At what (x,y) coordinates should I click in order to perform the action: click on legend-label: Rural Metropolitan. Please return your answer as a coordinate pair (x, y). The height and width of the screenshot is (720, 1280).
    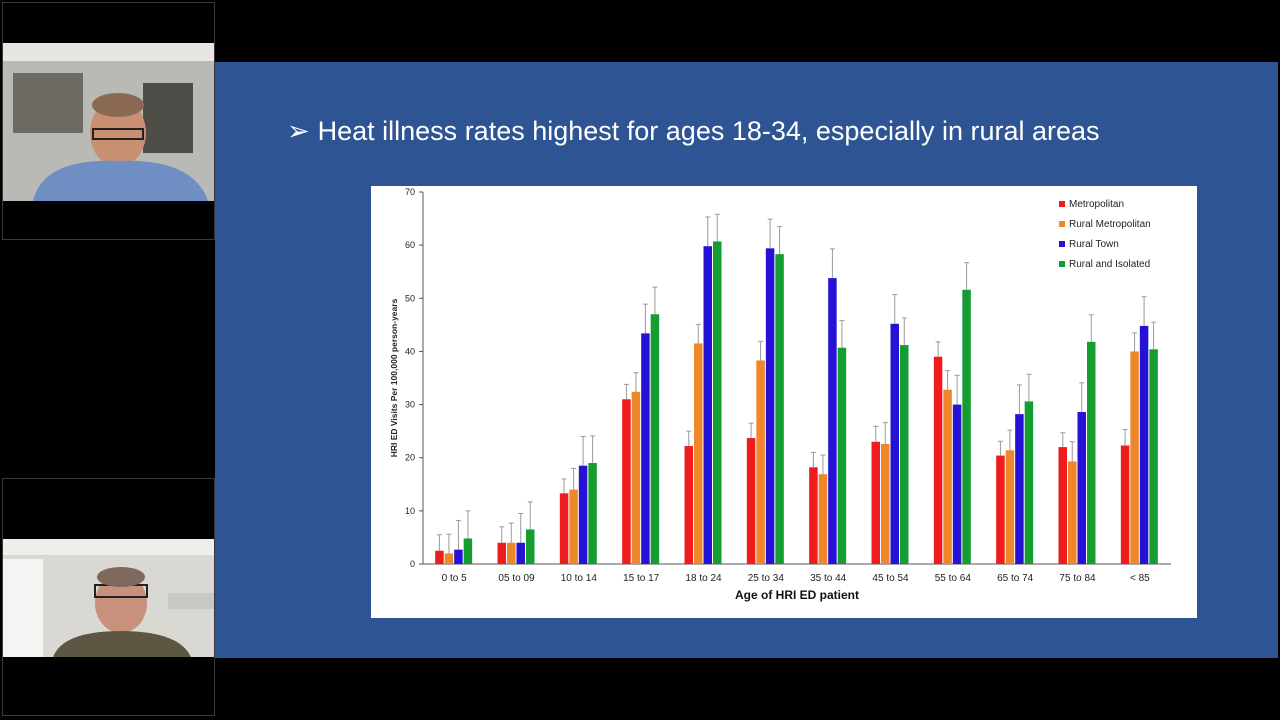
    Looking at the image, I should click on (1110, 224).